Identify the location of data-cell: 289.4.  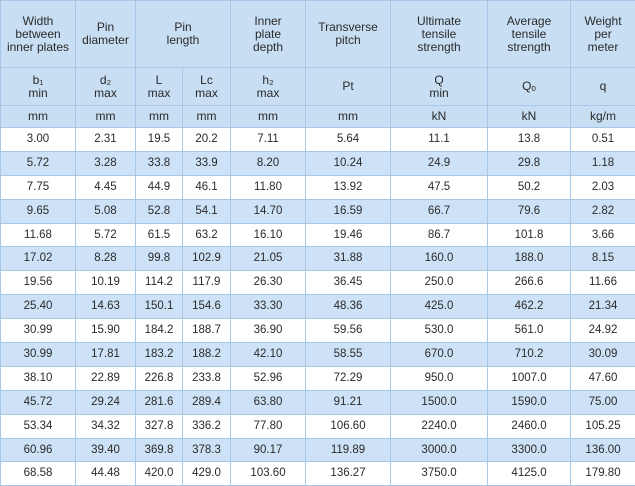
(206, 402).